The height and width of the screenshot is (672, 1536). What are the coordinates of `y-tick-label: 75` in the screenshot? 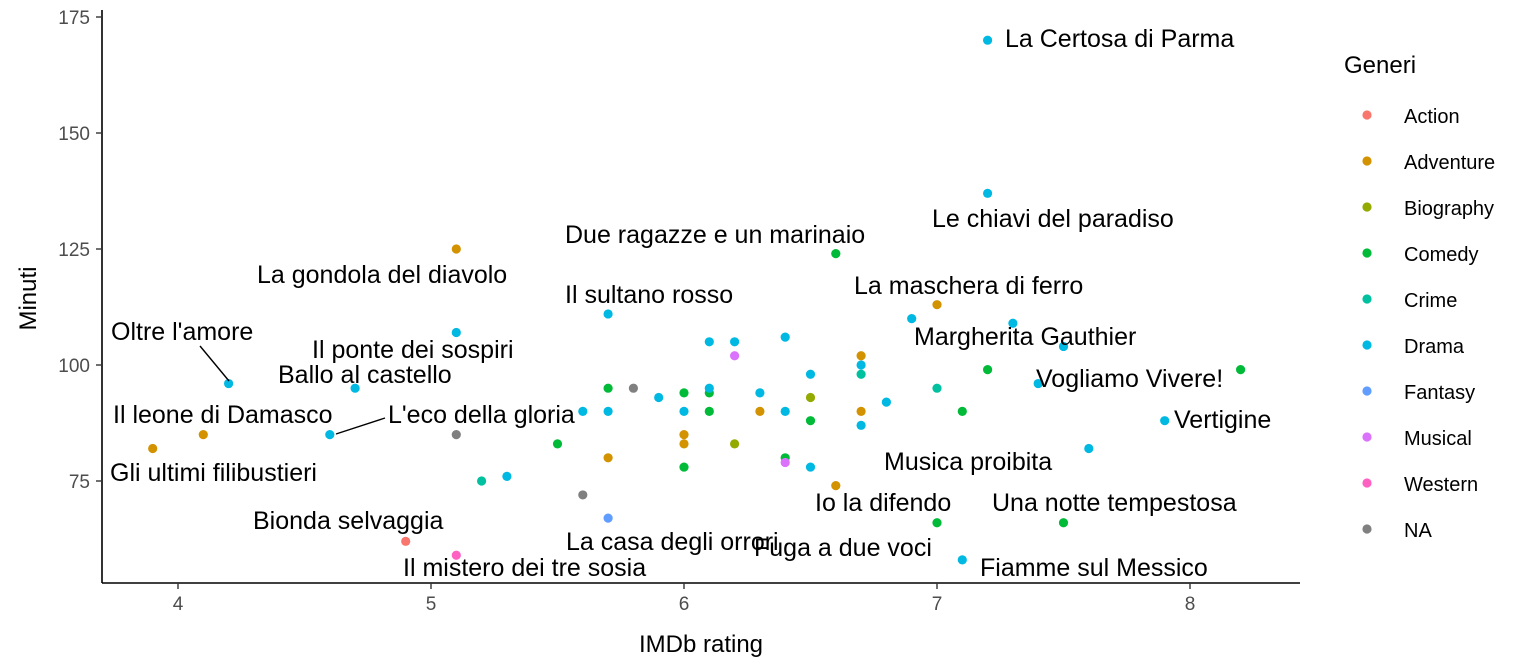 It's located at (79, 482).